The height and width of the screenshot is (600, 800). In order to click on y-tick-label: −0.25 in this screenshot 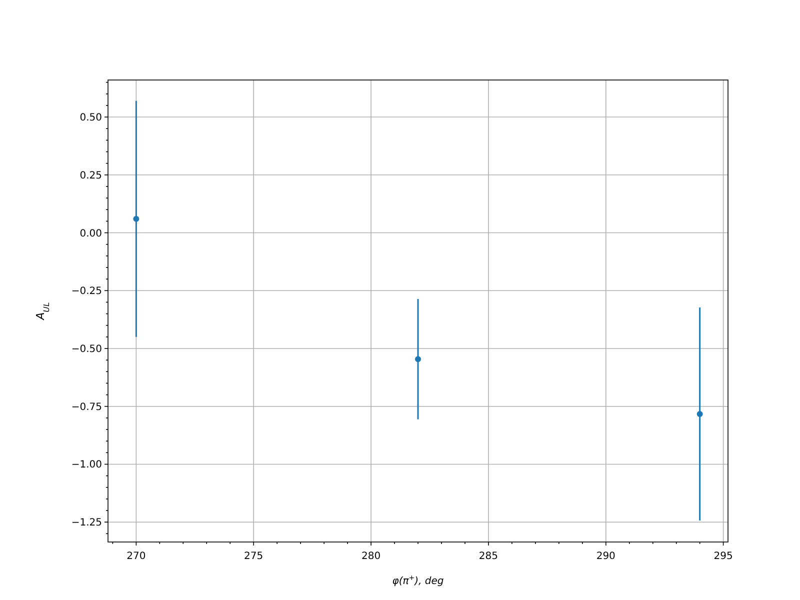, I will do `click(86, 292)`.